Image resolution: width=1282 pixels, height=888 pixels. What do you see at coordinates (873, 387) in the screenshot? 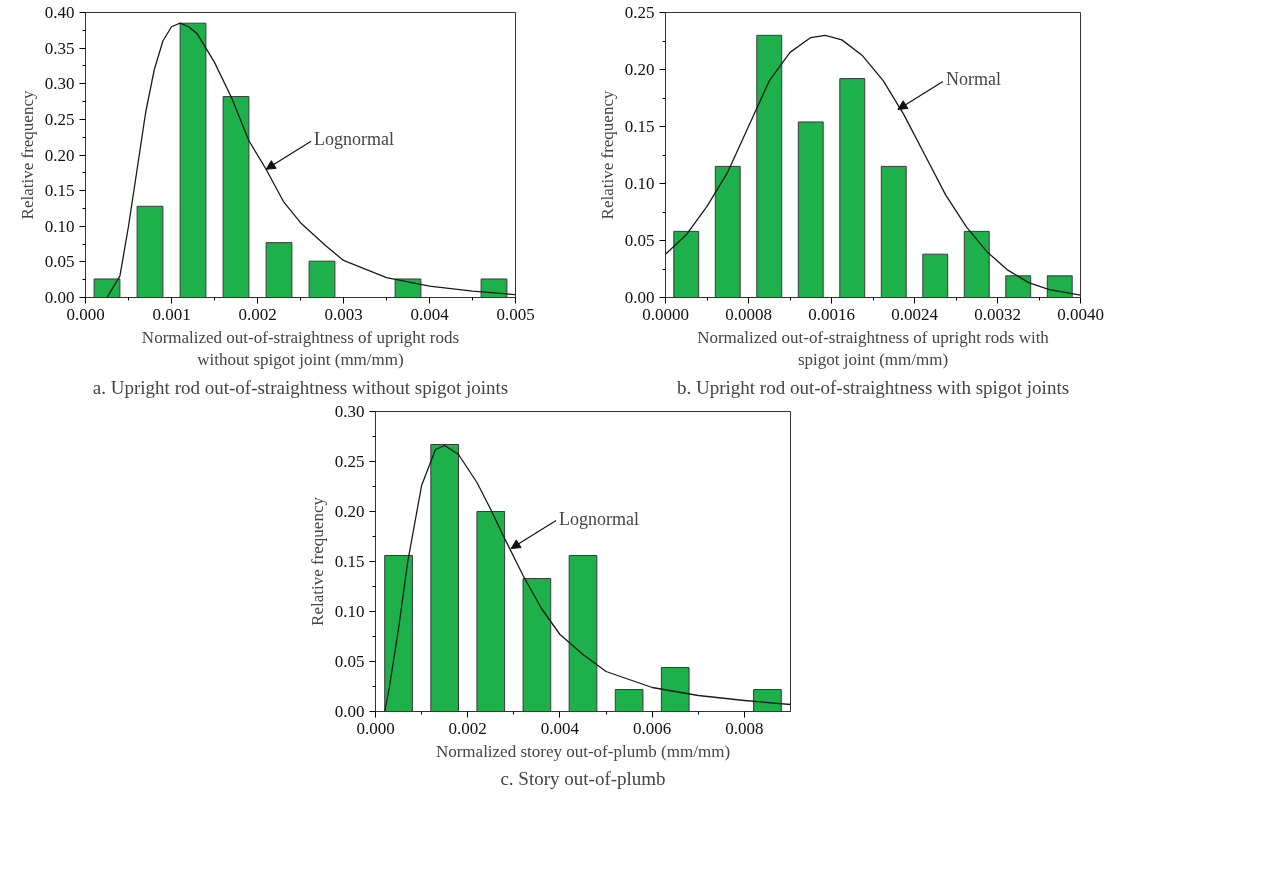
I see `text: b. Upright rod out-of-straightness with spigot joints` at bounding box center [873, 387].